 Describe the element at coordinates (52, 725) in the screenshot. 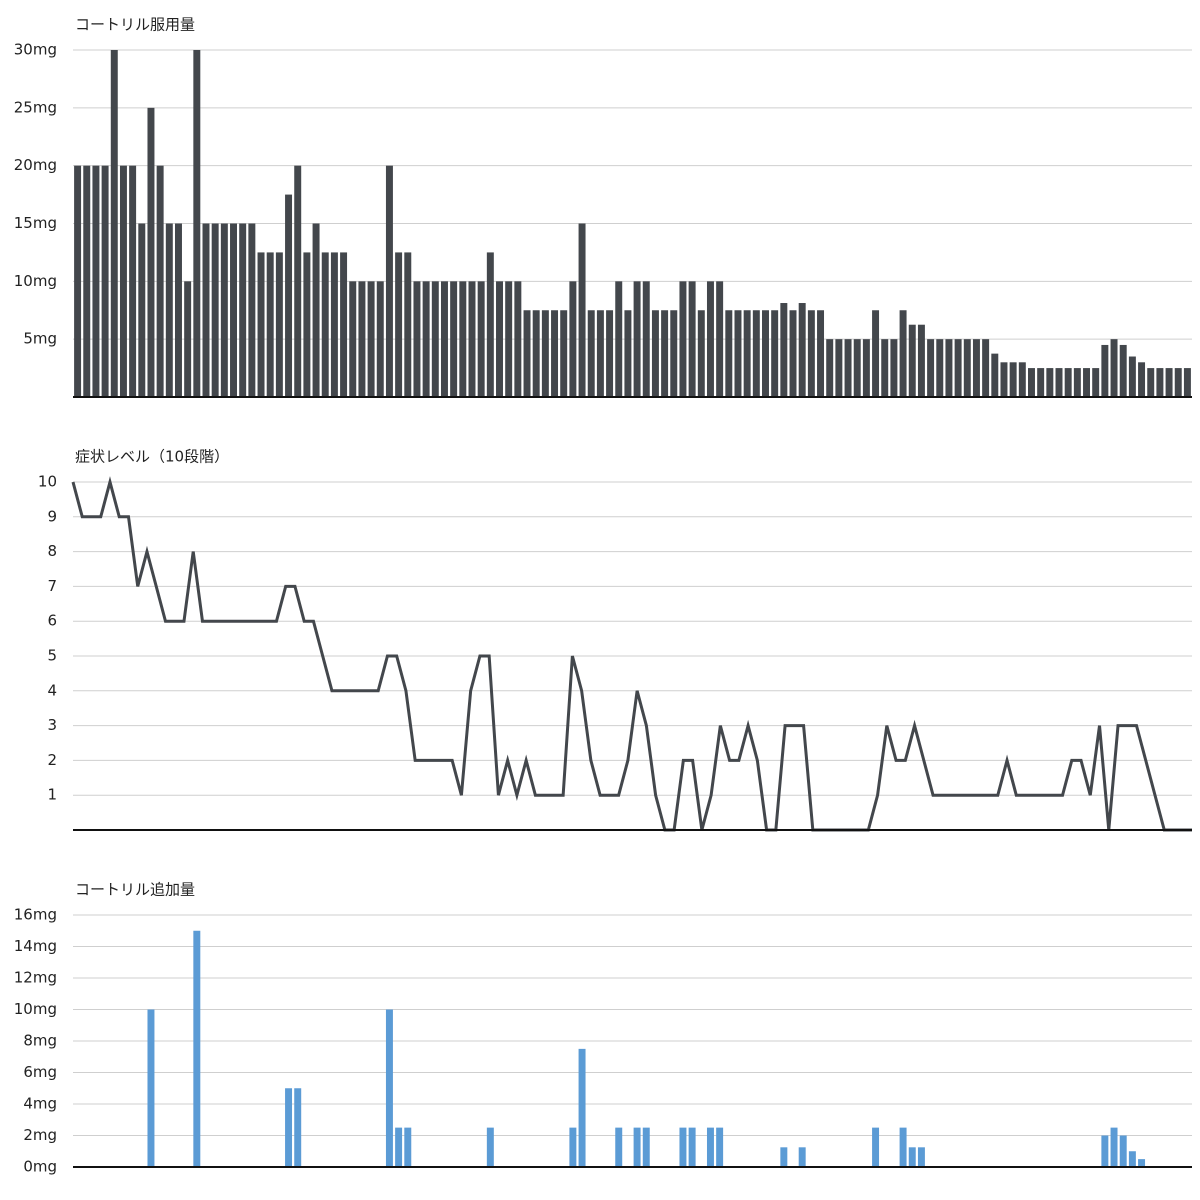

I see `y-tick-label: 3` at that location.